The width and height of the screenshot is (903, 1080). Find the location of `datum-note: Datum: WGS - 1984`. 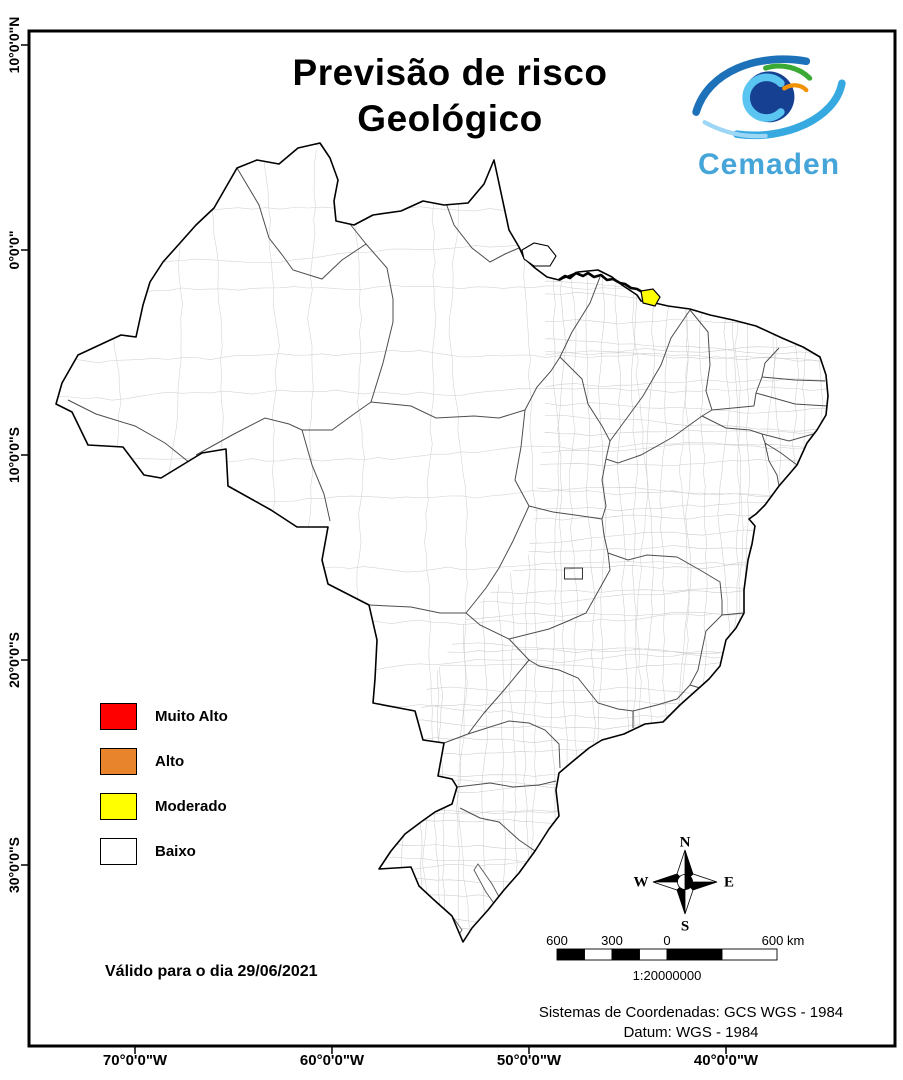

datum-note: Datum: WGS - 1984 is located at coordinates (691, 1032).